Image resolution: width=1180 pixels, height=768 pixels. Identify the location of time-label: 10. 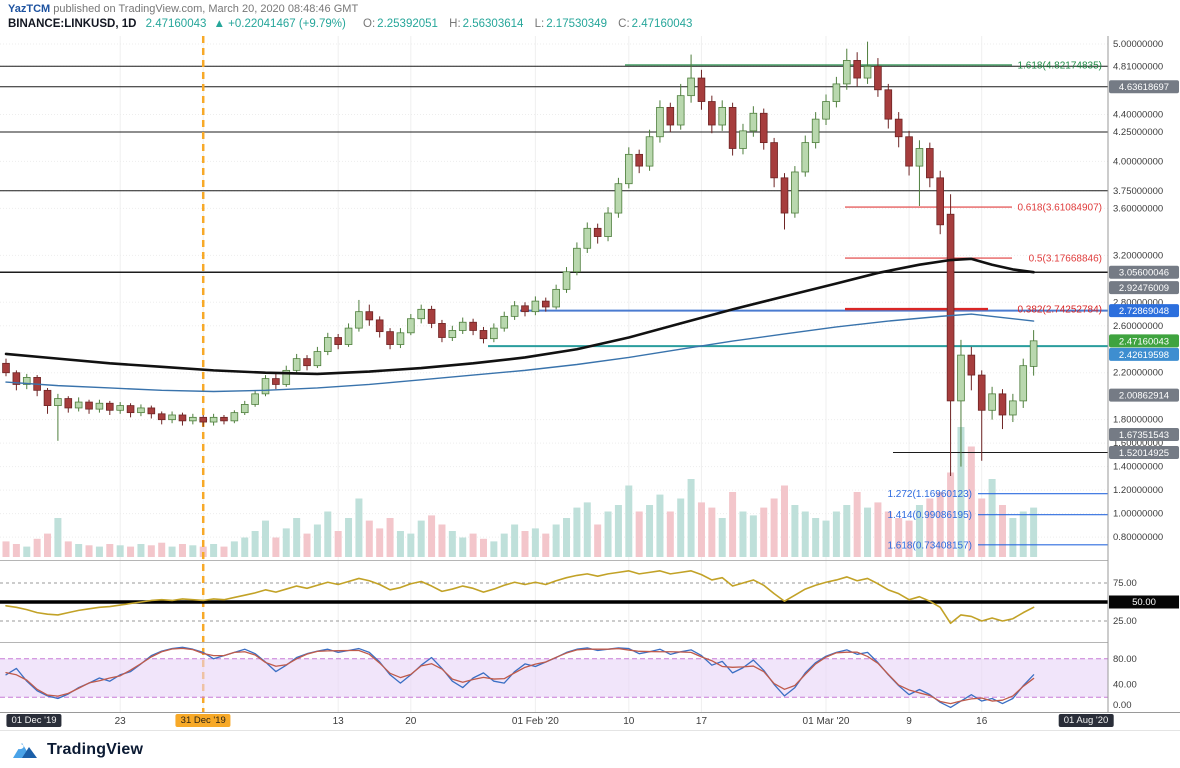
(629, 721).